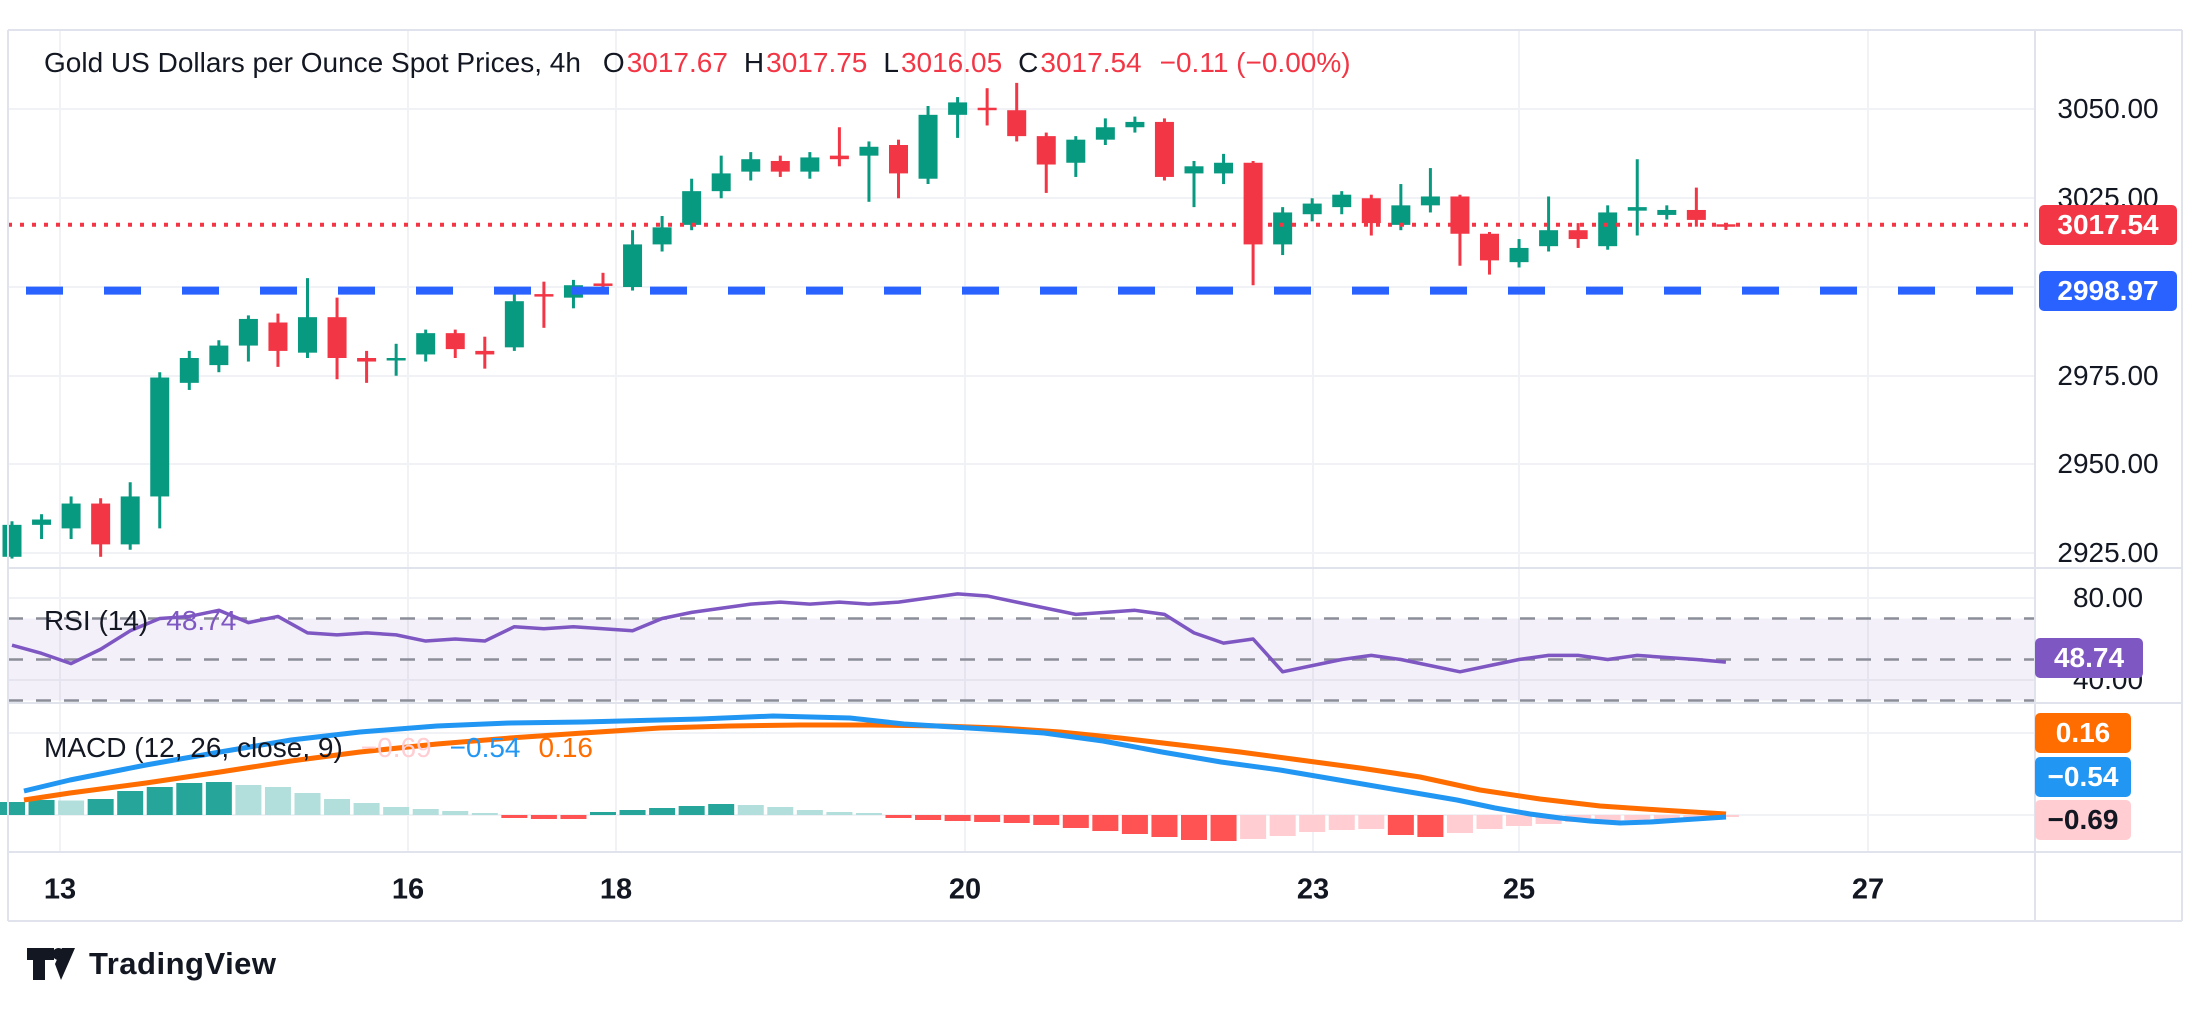 The width and height of the screenshot is (2208, 1012). What do you see at coordinates (875, 769) in the screenshot?
I see `macd-line` at bounding box center [875, 769].